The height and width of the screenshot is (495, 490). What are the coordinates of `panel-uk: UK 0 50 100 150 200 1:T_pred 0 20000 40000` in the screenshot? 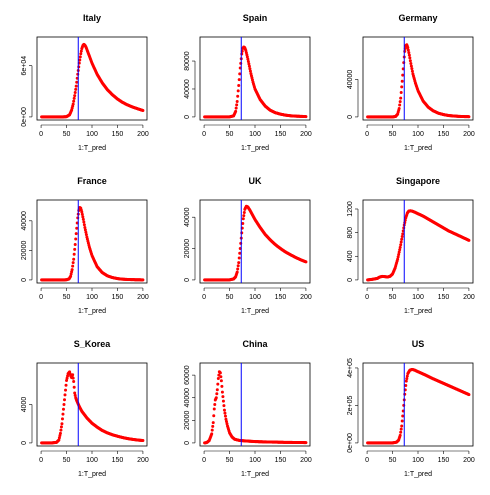 It's located at (248, 245).